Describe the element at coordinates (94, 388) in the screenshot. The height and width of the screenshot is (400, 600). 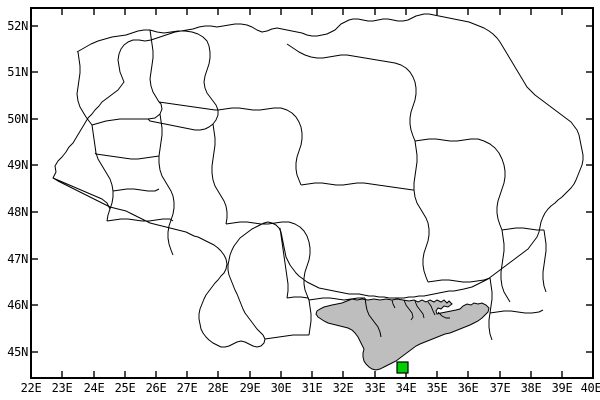
I see `x-tick-label: 24E` at that location.